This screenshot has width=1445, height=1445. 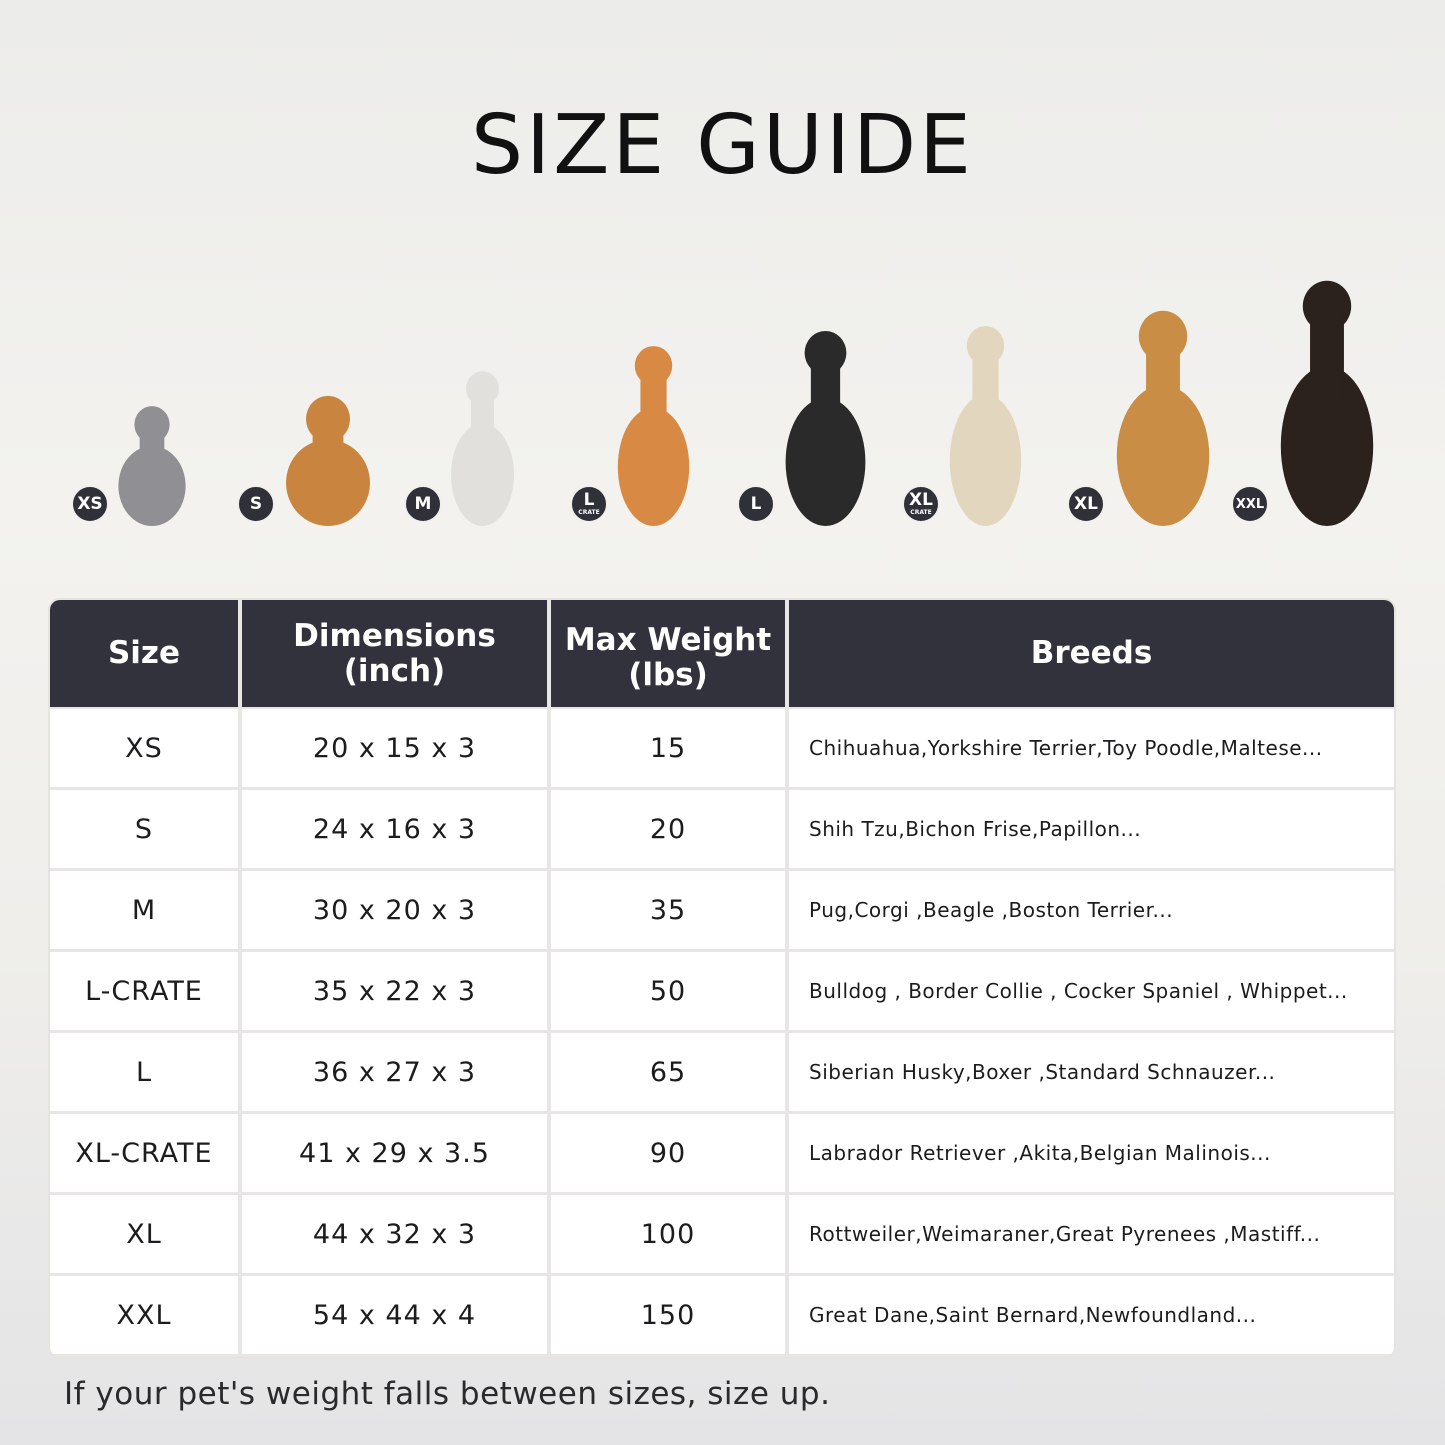 I want to click on size-cell: XL, so click(x=144, y=1234).